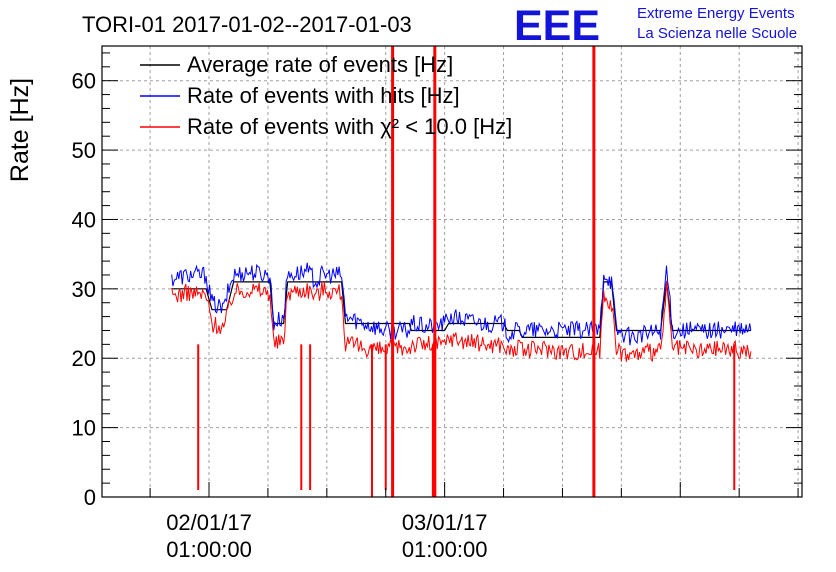 Image resolution: width=836 pixels, height=572 pixels. What do you see at coordinates (209, 522) in the screenshot?
I see `x-tick-label-date: 02/01/17` at bounding box center [209, 522].